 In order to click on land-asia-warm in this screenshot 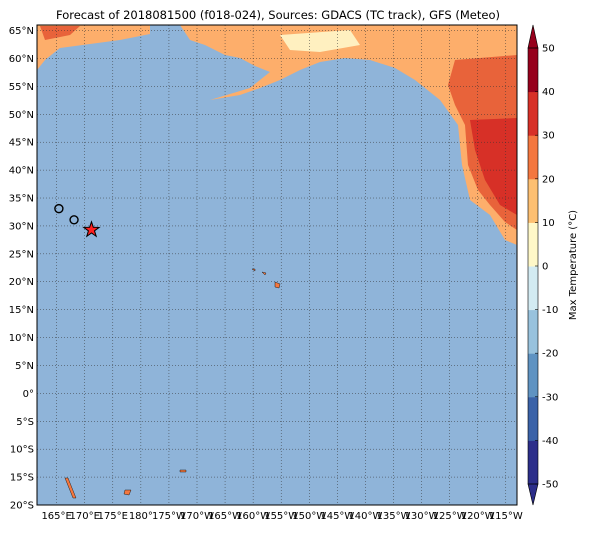, I will do `click(60, 33)`.